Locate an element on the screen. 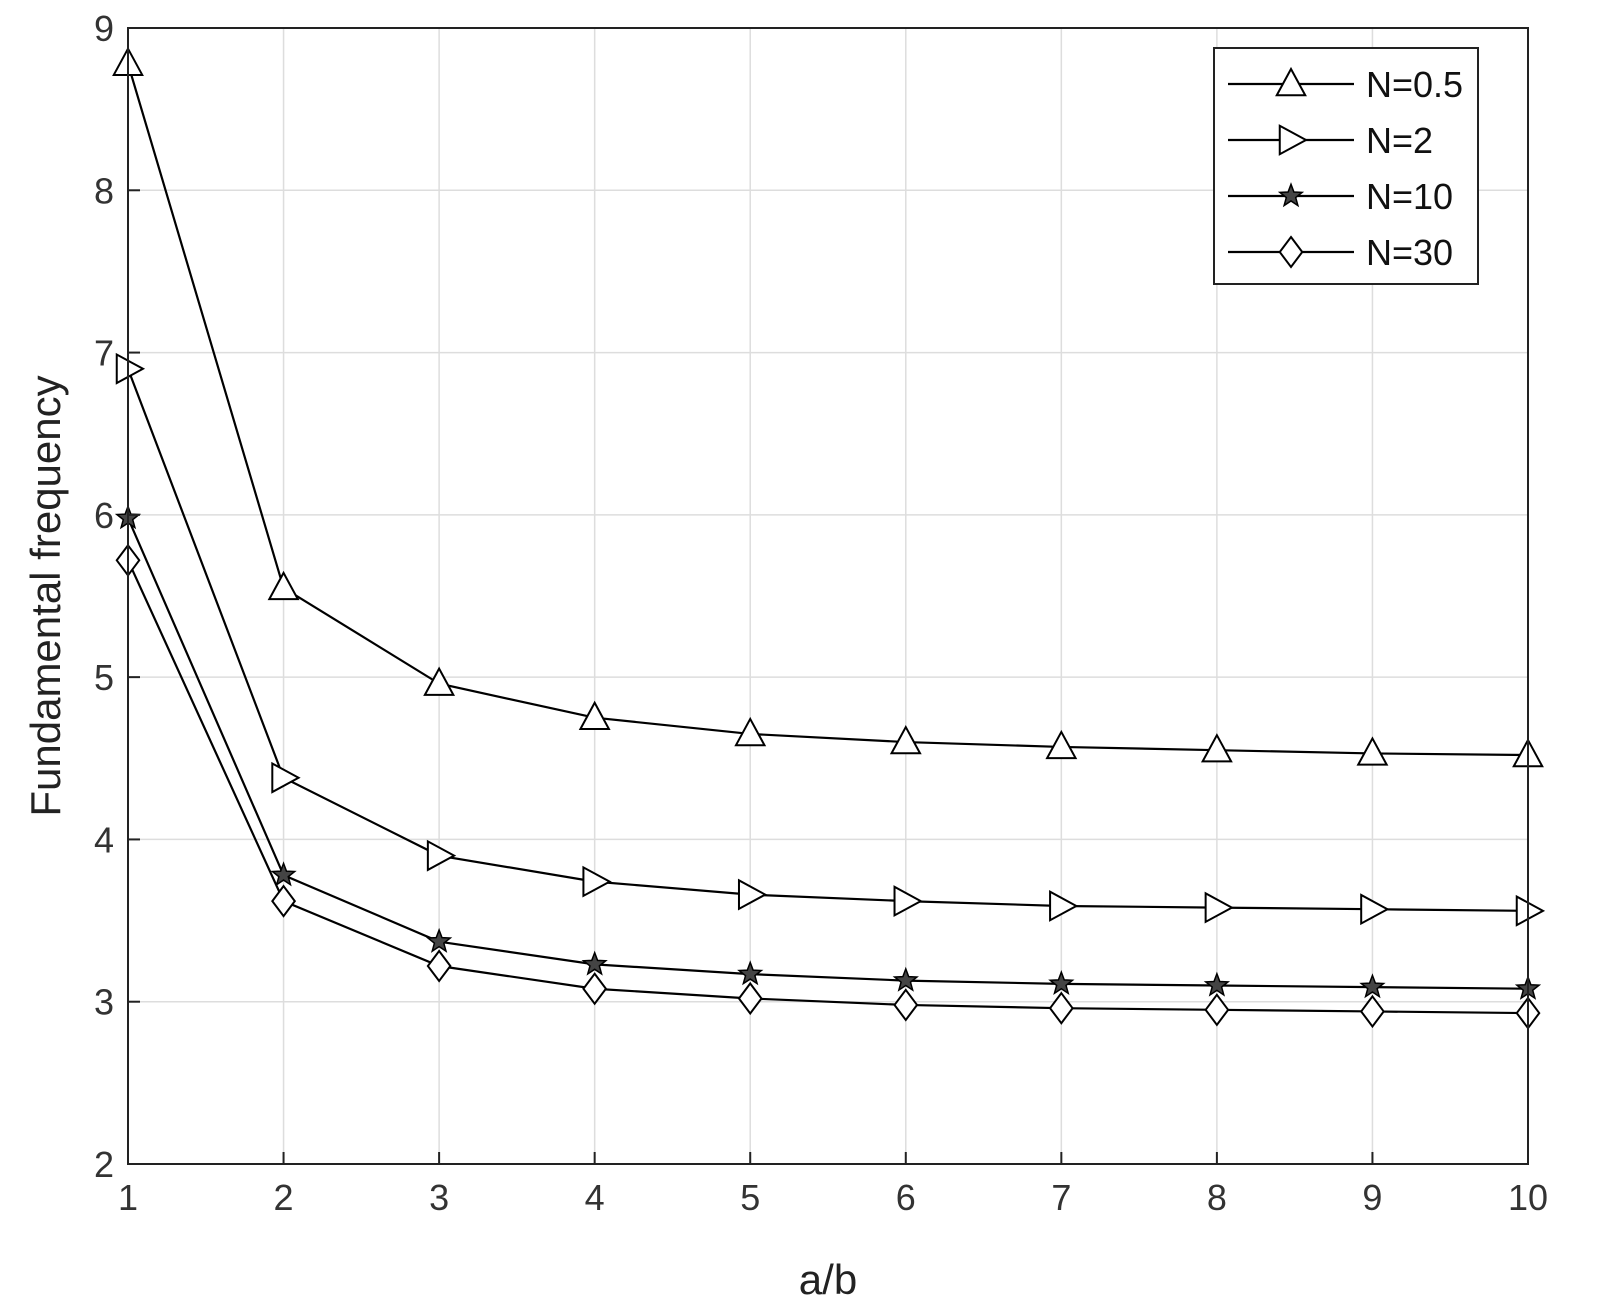 The height and width of the screenshot is (1312, 1599). x-axis-title: a/b is located at coordinates (828, 1279).